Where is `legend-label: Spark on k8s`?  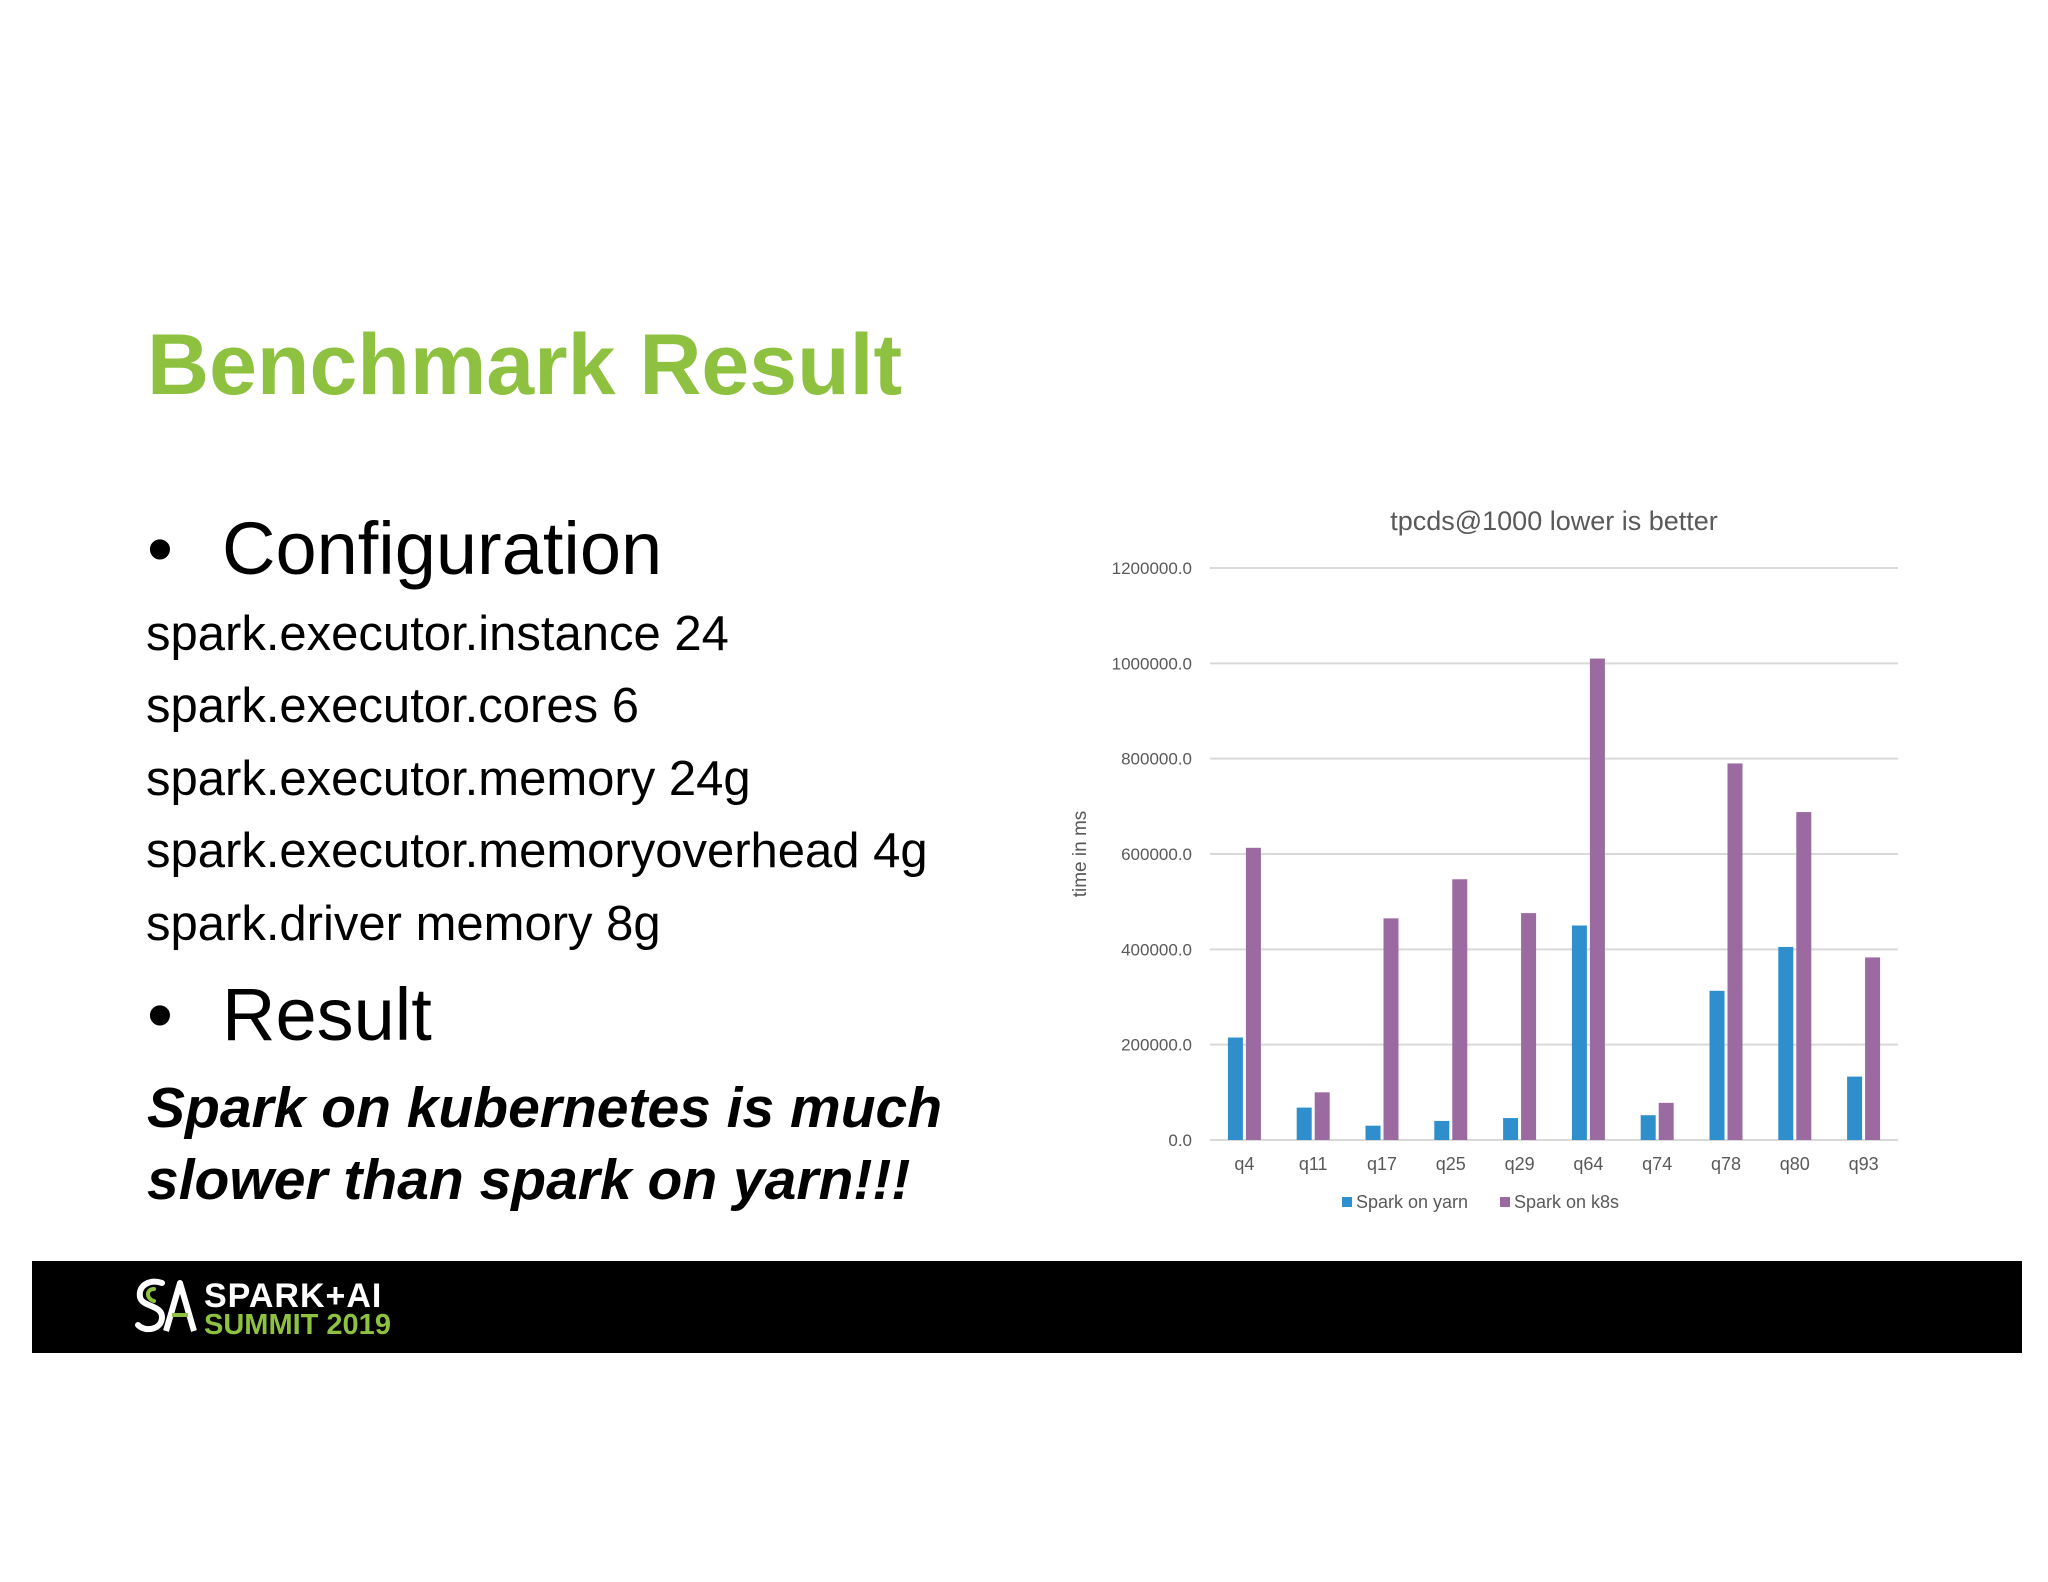
legend-label: Spark on k8s is located at coordinates (1566, 1202).